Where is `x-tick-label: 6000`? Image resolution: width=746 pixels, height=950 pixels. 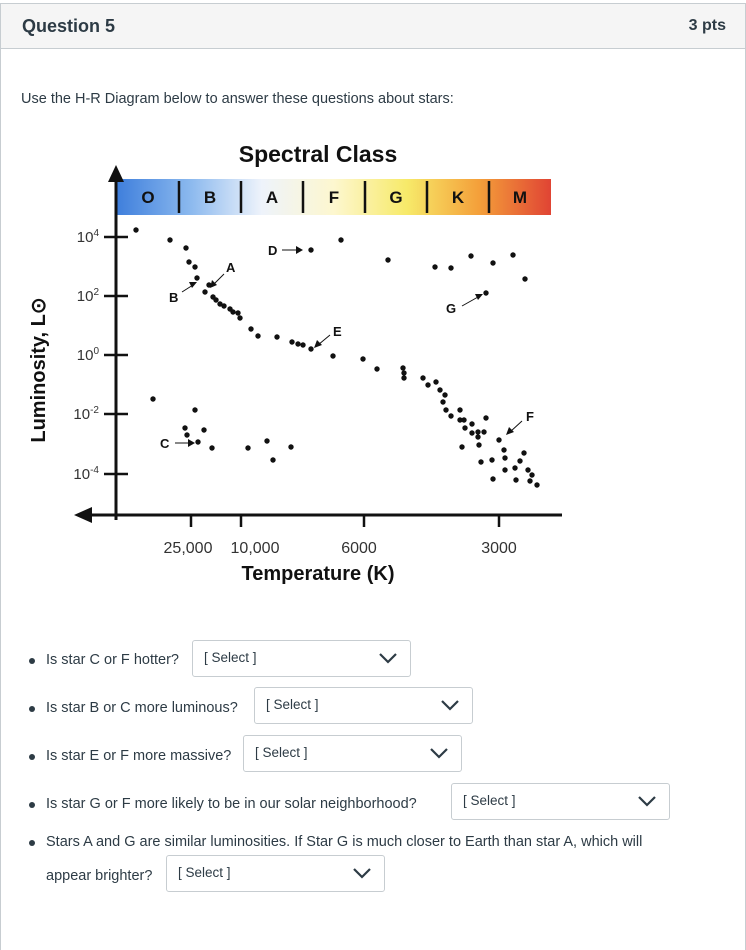
x-tick-label: 6000 is located at coordinates (359, 548).